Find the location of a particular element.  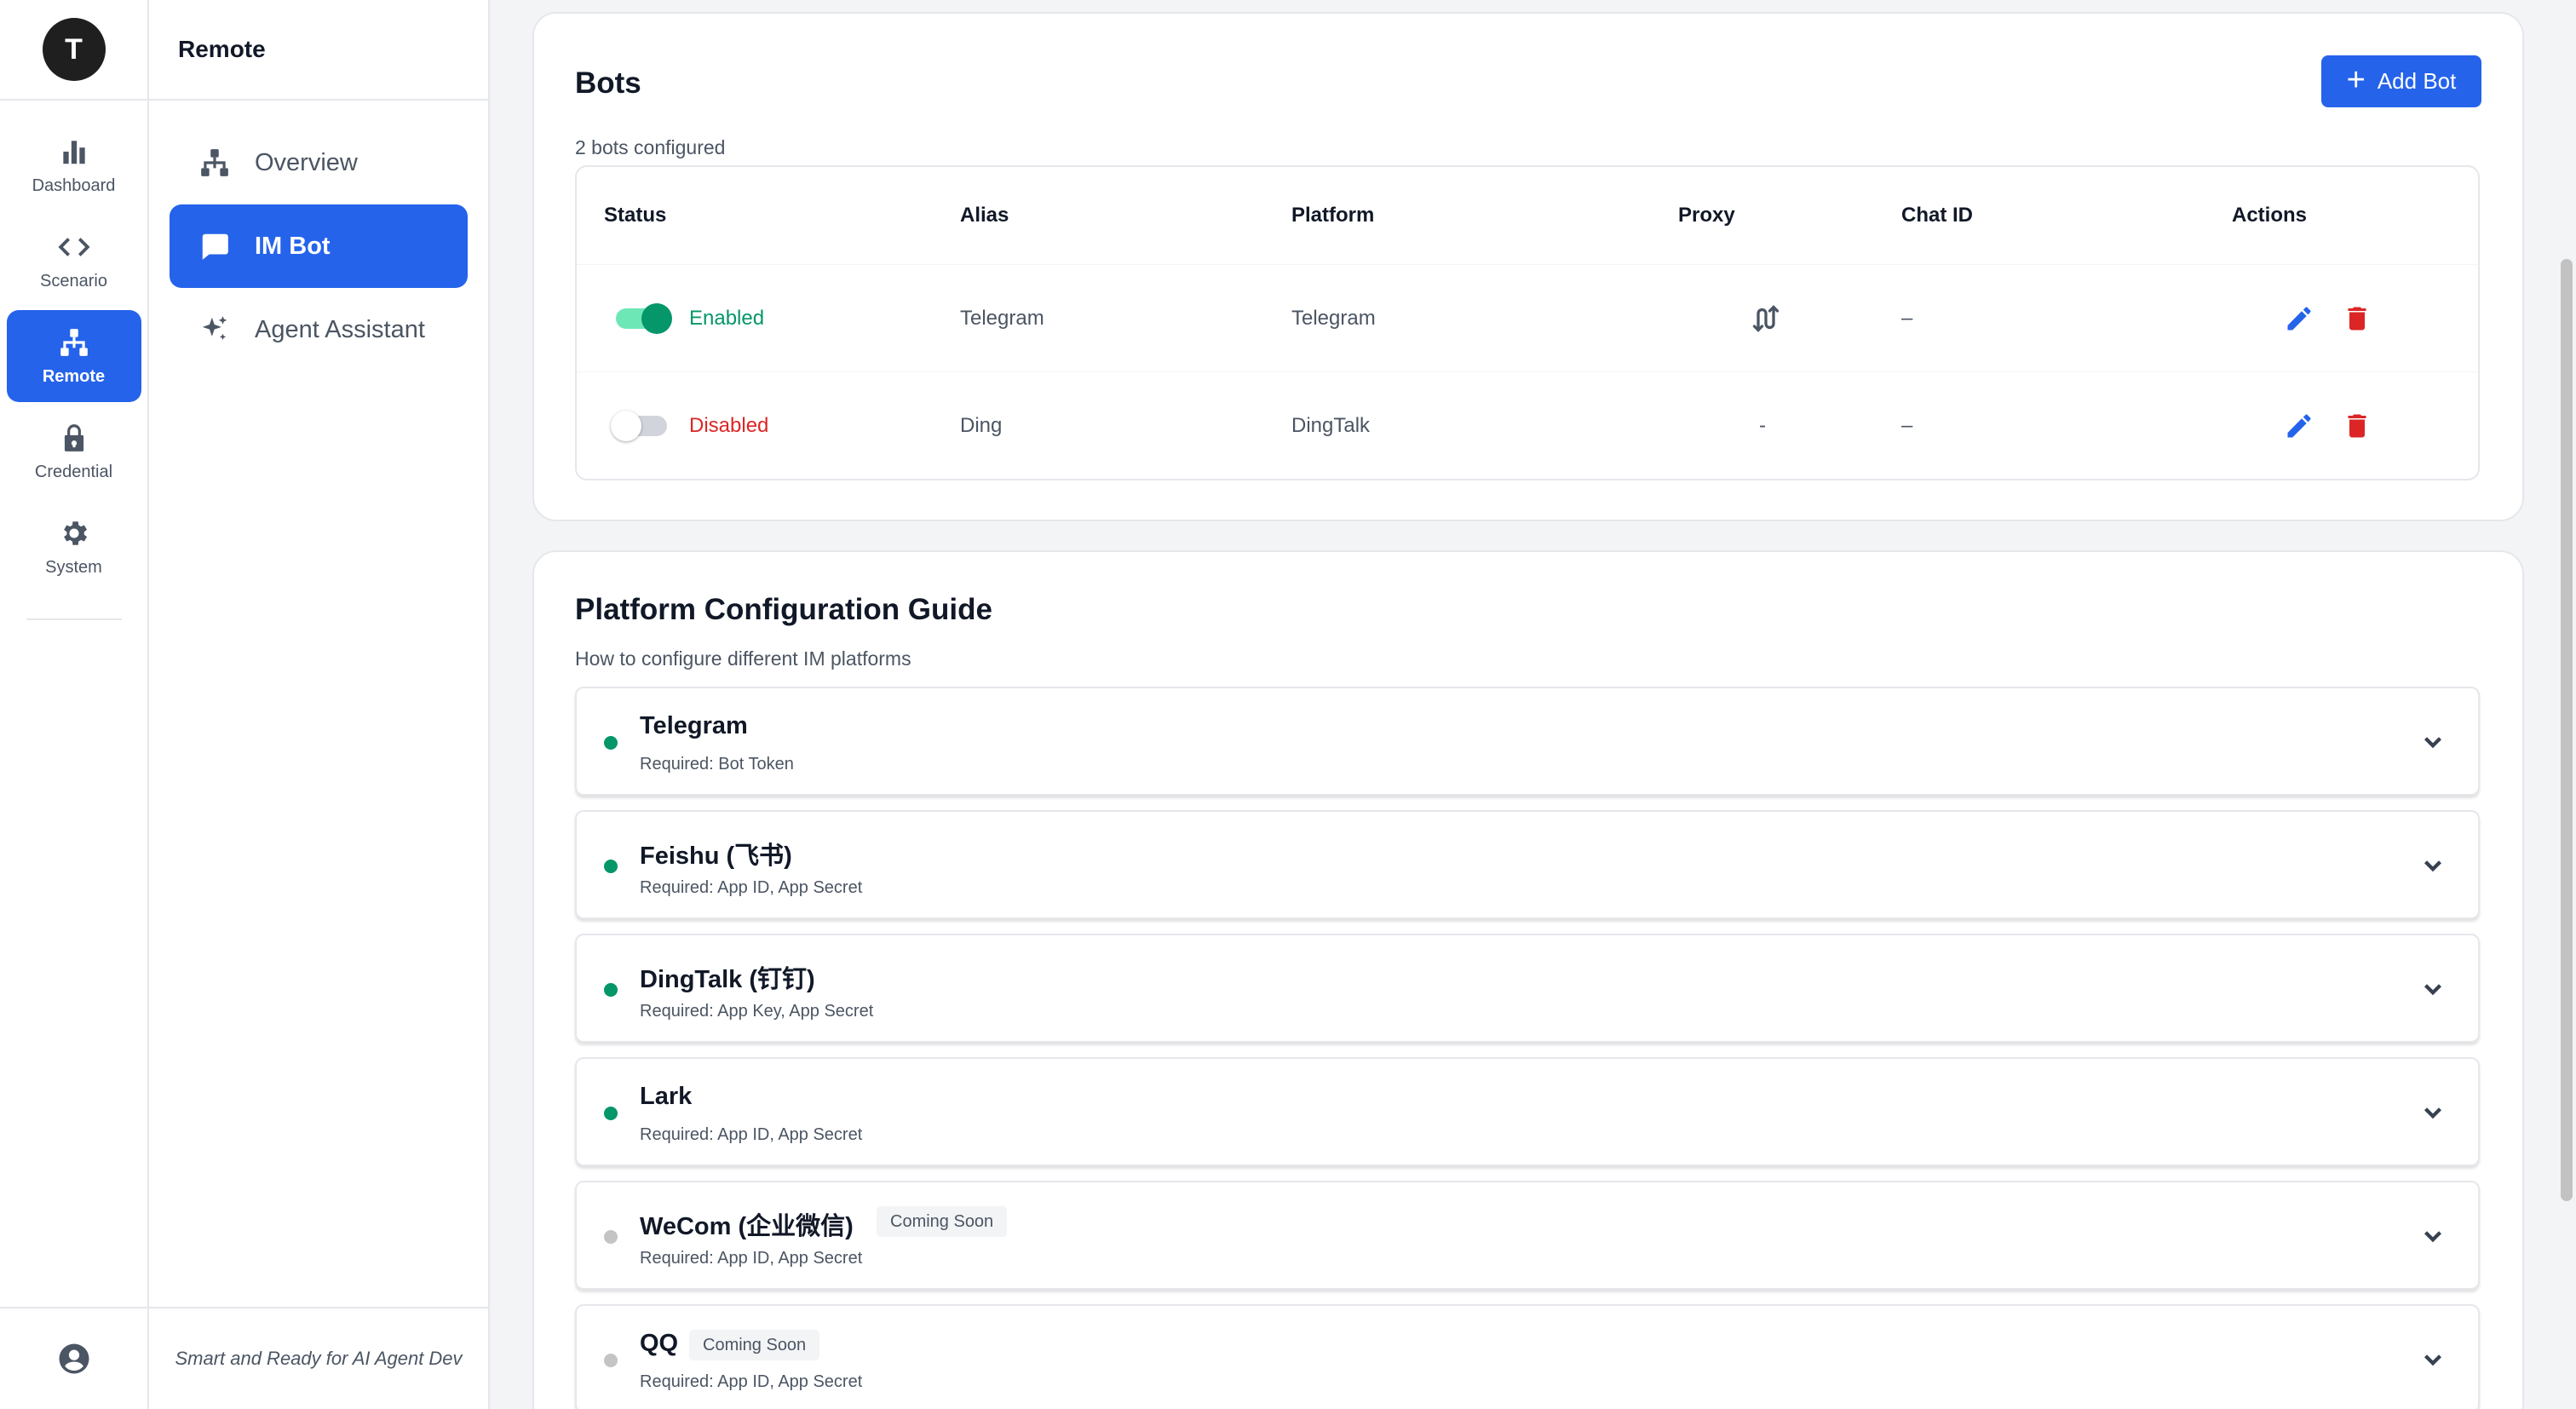

sub-sidebar-item-im-bot: IM Bot is located at coordinates (319, 246).